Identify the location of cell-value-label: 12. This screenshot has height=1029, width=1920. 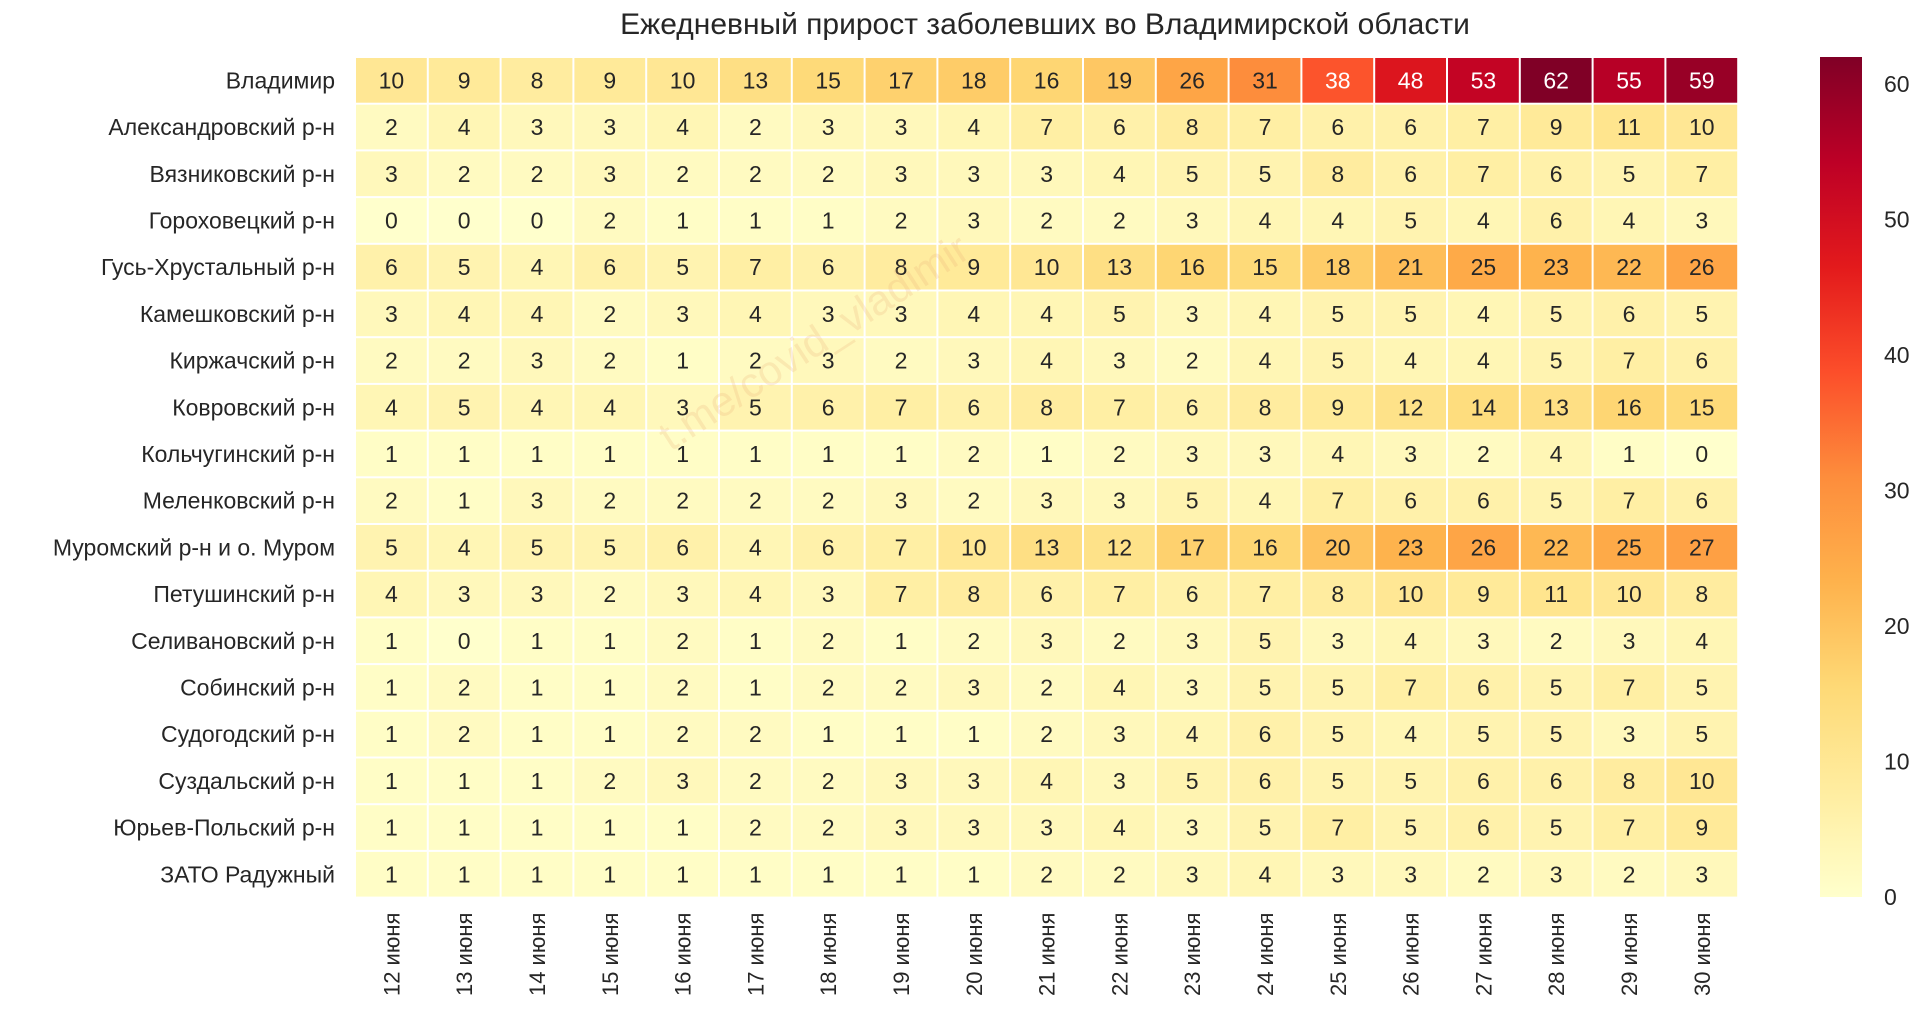
(1411, 407).